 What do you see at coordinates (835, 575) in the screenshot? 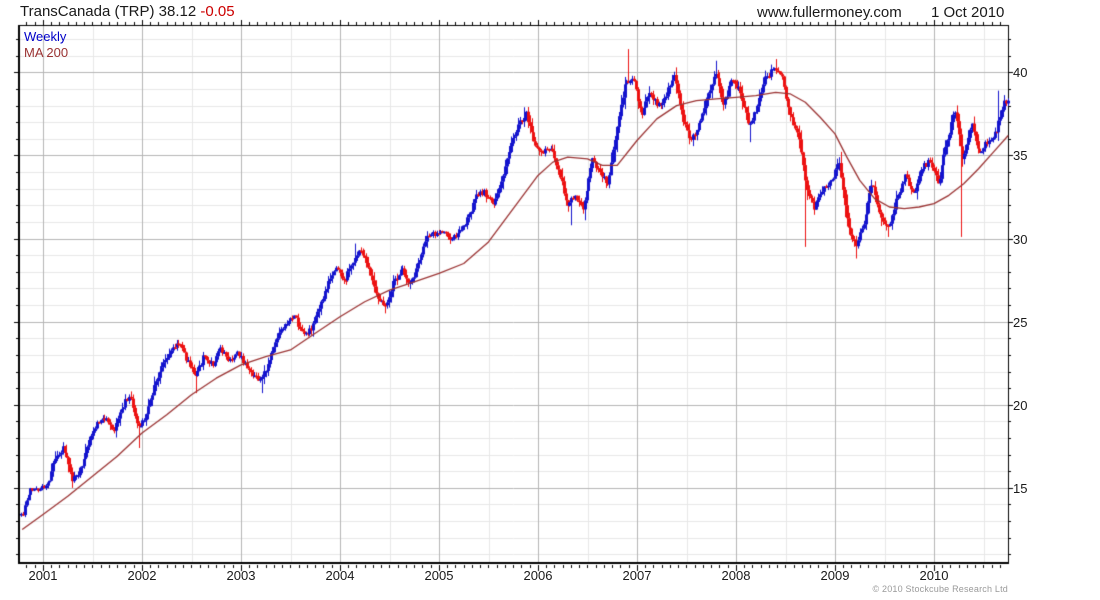
I see `x-axis-tick-label: 2009` at bounding box center [835, 575].